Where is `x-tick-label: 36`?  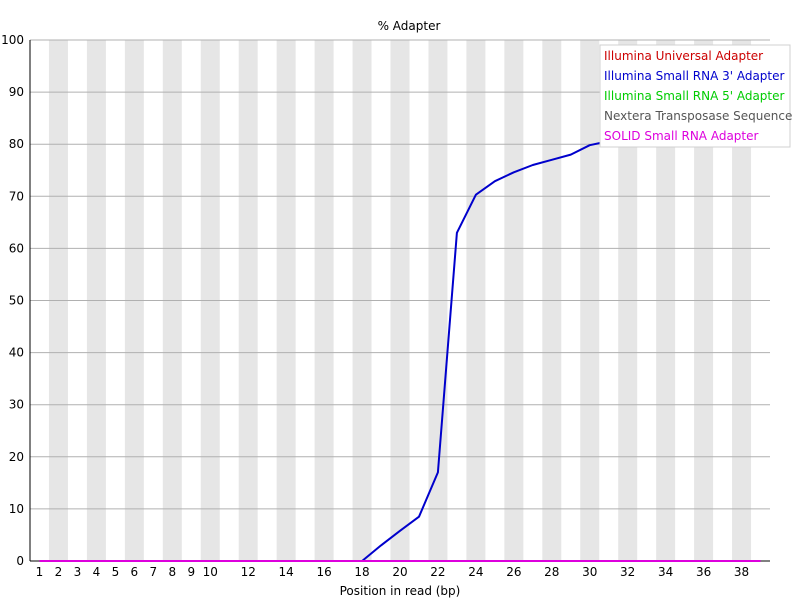
x-tick-label: 36 is located at coordinates (703, 572).